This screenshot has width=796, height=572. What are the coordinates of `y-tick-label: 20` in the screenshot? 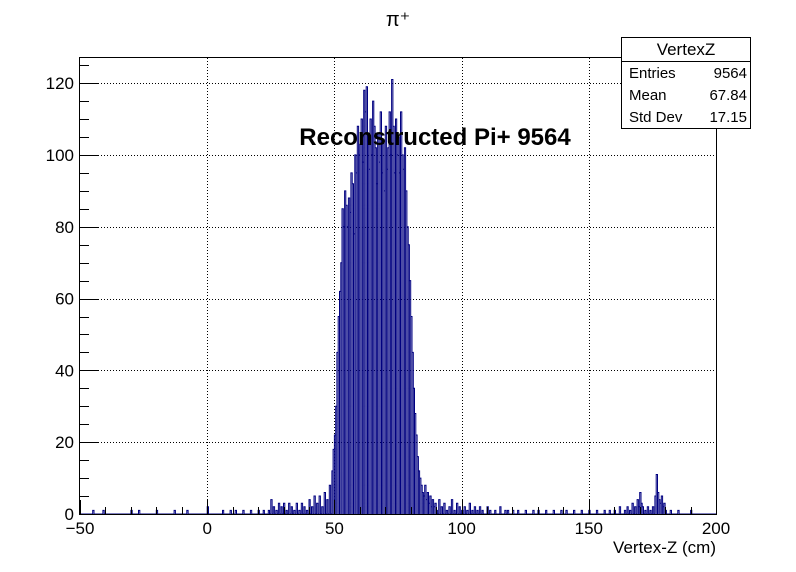 It's located at (64, 442).